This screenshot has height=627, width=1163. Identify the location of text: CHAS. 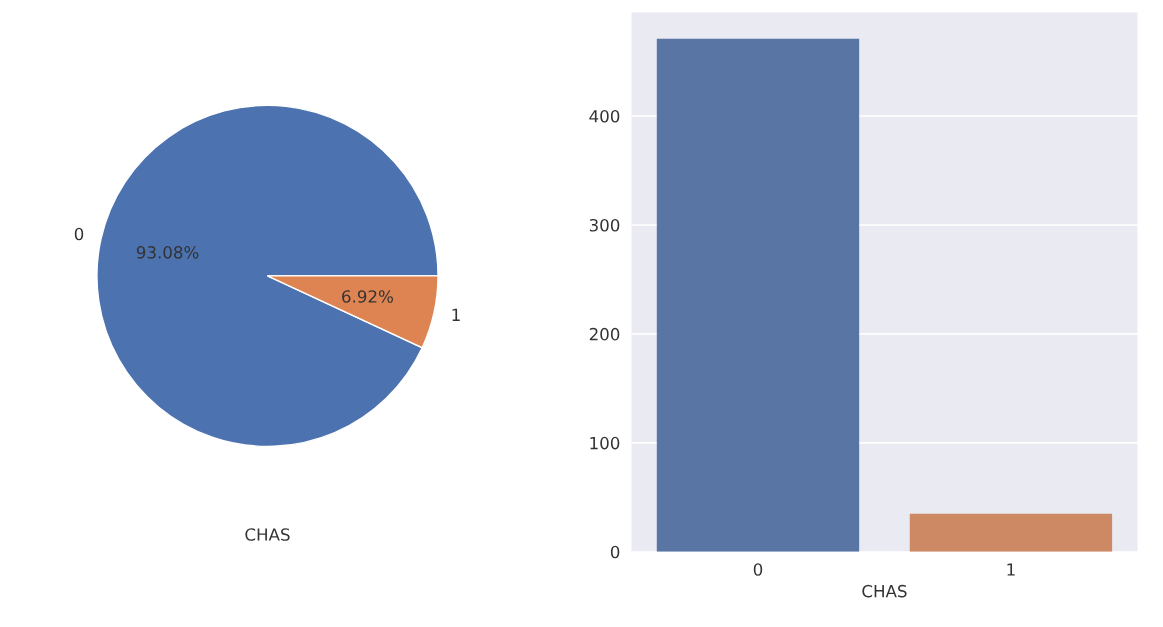
(267, 534).